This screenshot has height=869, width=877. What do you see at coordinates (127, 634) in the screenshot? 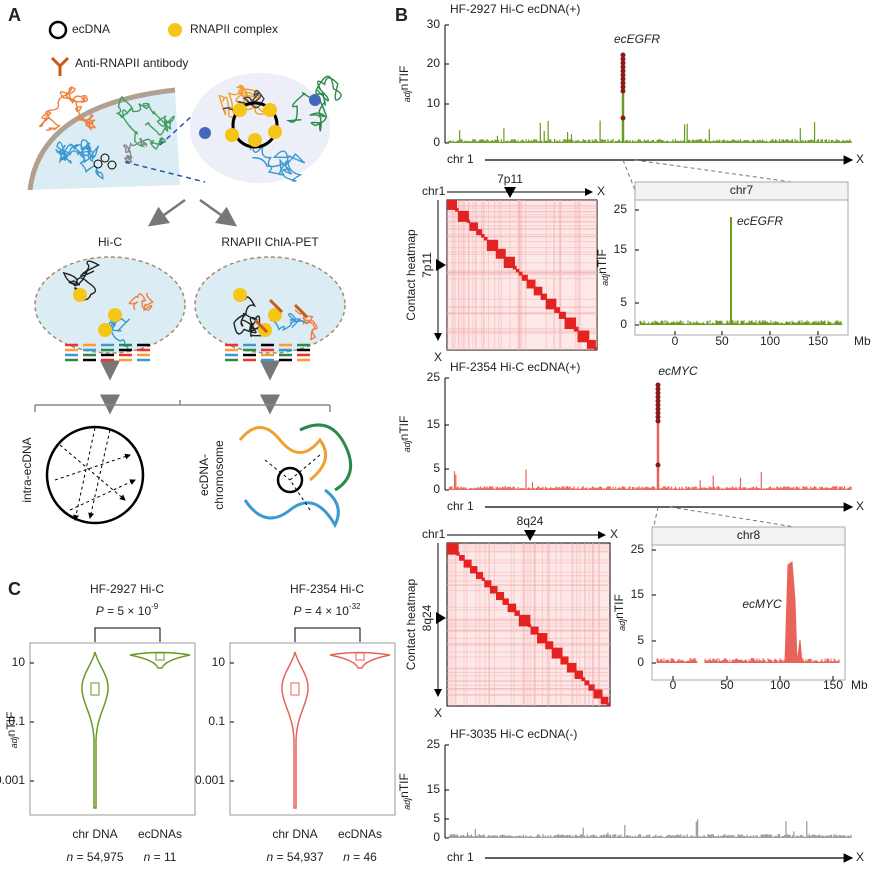
I see `bracket` at bounding box center [127, 634].